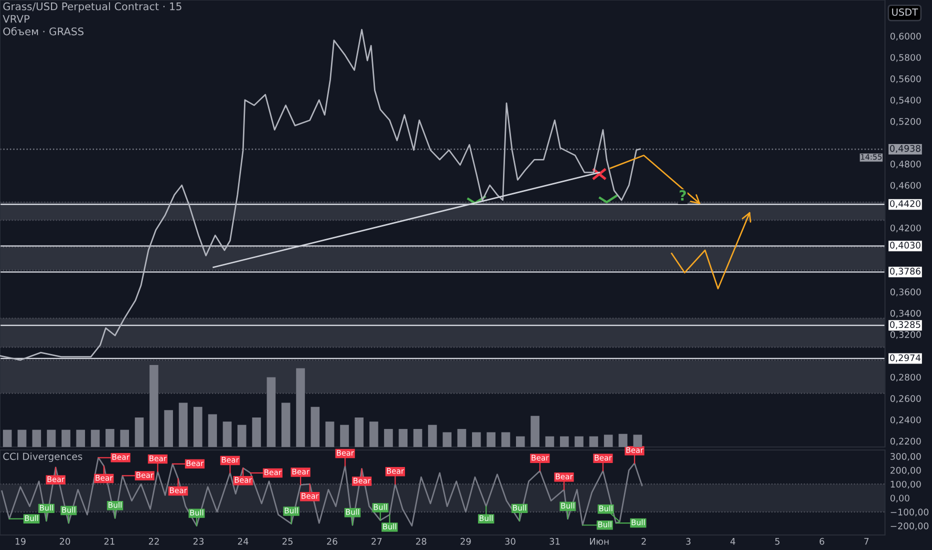 This screenshot has width=932, height=550. Describe the element at coordinates (332, 541) in the screenshot. I see `x-tick-label: 26` at that location.